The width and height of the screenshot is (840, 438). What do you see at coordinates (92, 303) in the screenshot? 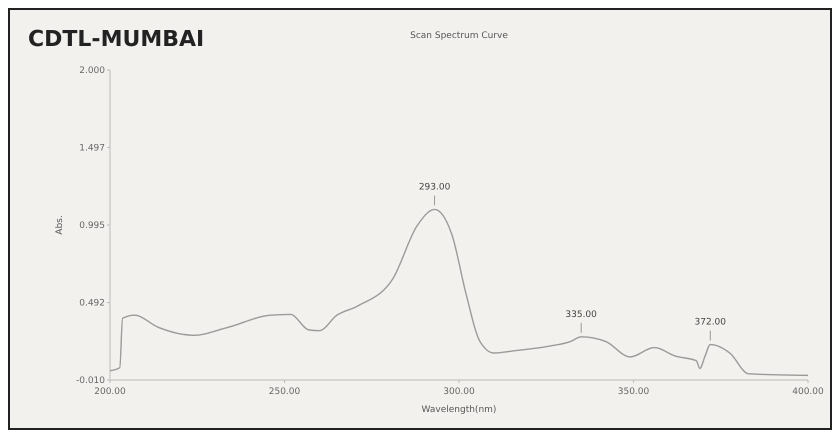
I see `y-tick-label: 0.492` at bounding box center [92, 303].